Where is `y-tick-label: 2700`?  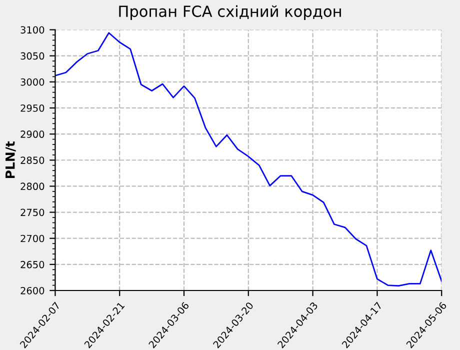
y-tick-label: 2700 is located at coordinates (32, 238).